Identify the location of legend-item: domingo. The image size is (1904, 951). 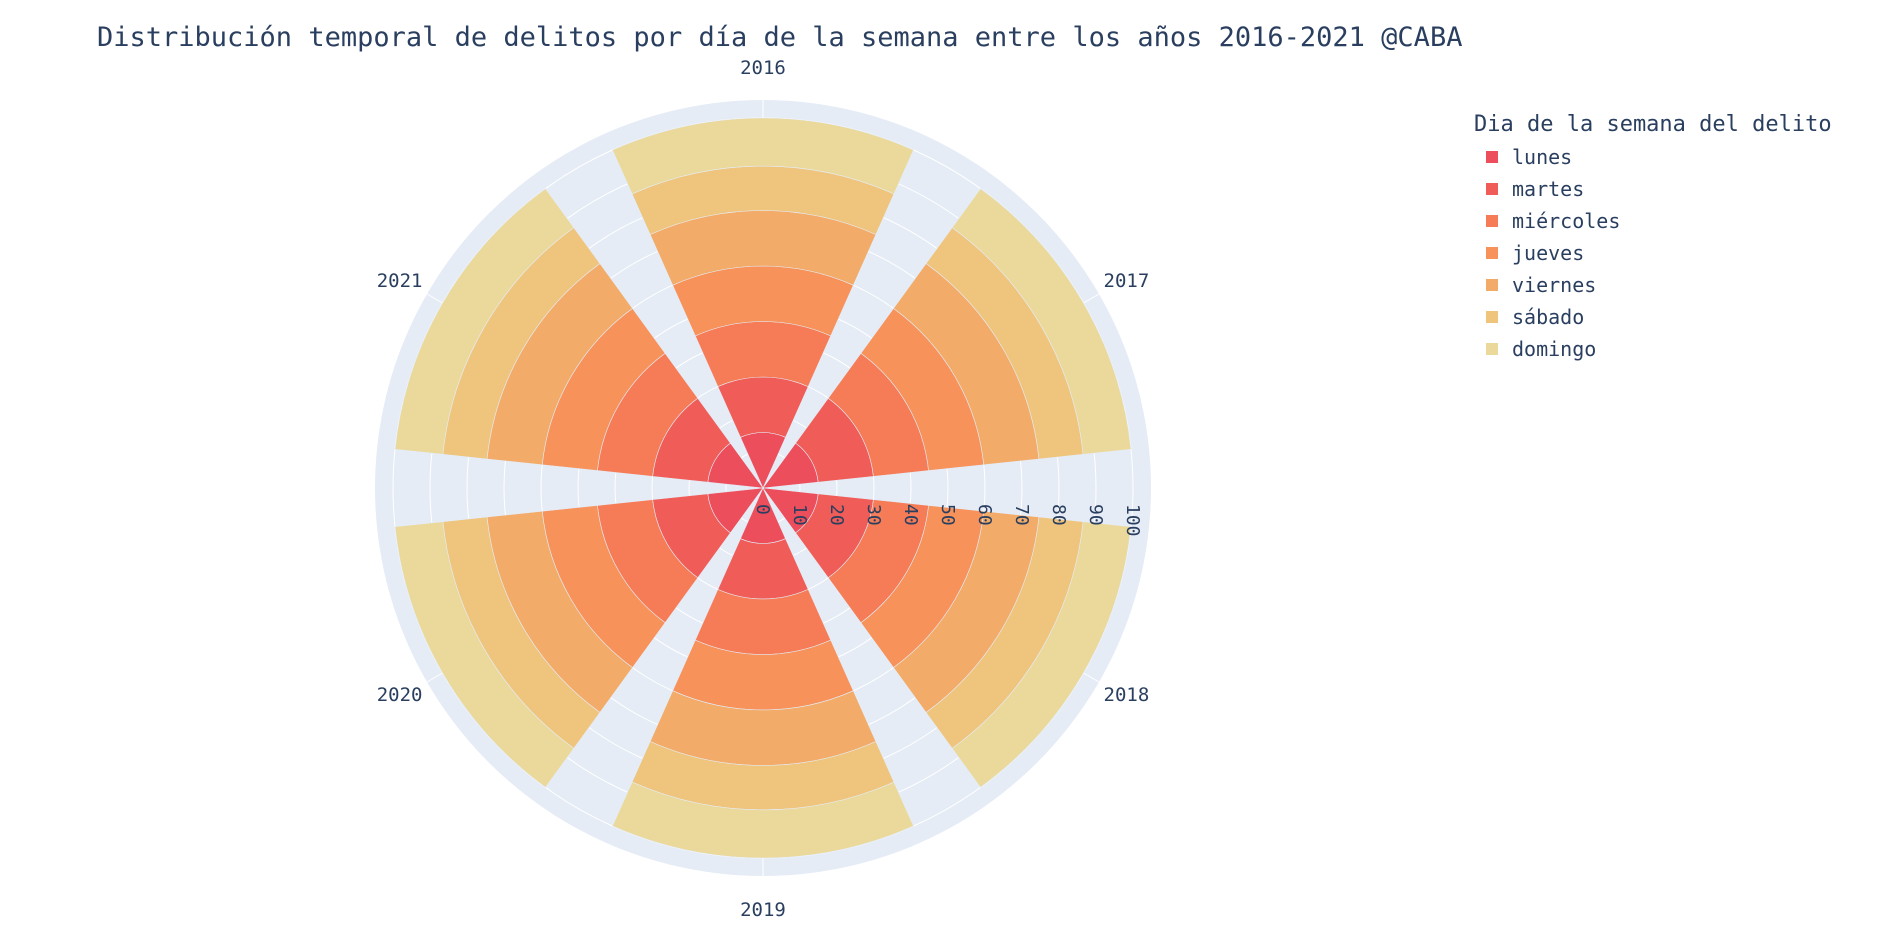
(1653, 349).